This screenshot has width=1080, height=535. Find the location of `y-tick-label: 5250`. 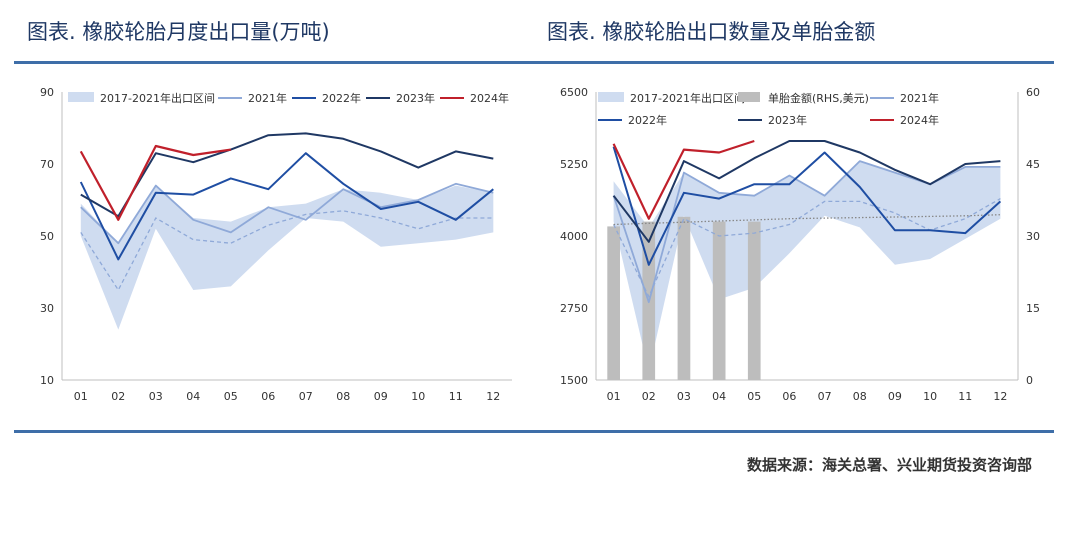

y-tick-label: 5250 is located at coordinates (574, 164).